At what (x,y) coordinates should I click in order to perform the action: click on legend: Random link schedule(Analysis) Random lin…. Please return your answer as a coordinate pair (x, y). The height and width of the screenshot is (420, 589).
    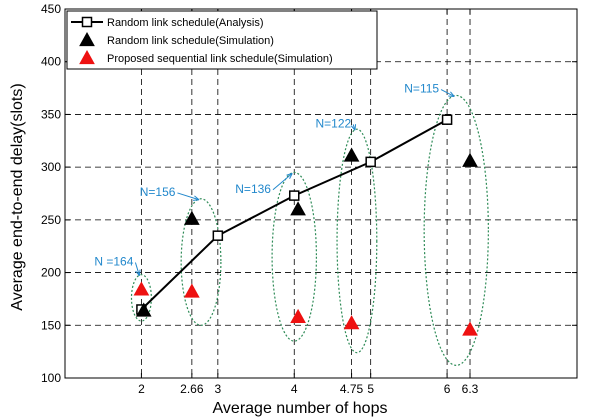
    Looking at the image, I should click on (222, 40).